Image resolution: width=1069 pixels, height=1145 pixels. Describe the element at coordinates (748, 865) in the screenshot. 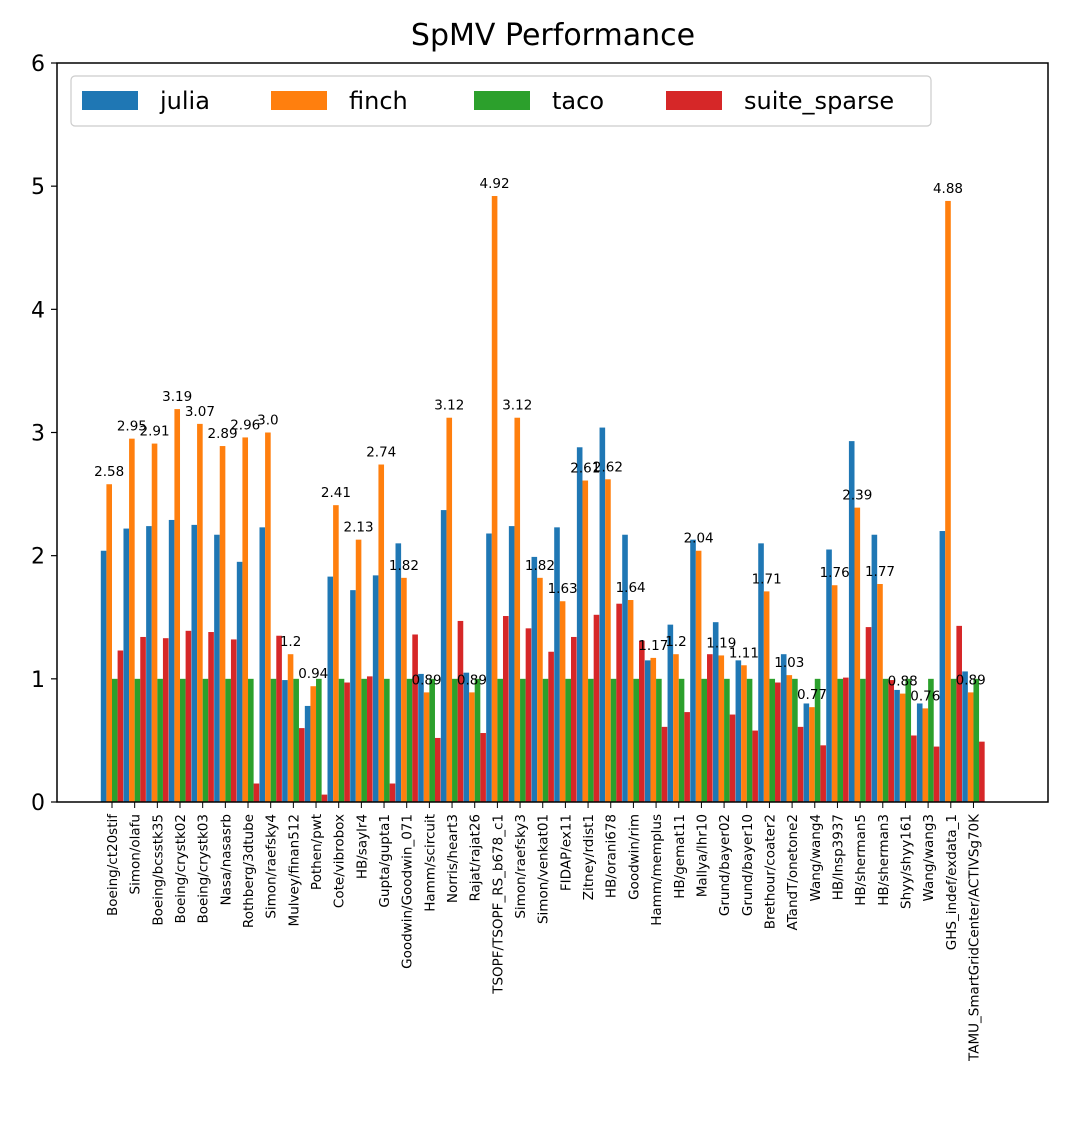

I see `x-tick-label: Grund/bayer10` at that location.